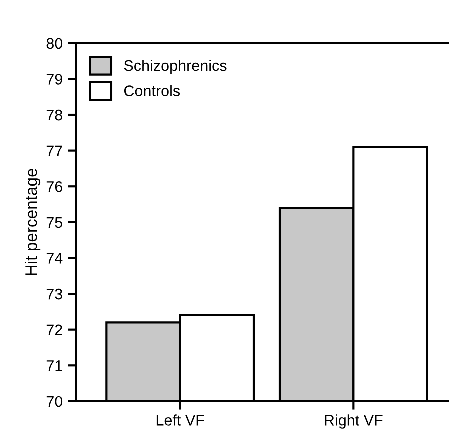 The height and width of the screenshot is (434, 449). Describe the element at coordinates (54, 330) in the screenshot. I see `y-tick-label: 72` at that location.